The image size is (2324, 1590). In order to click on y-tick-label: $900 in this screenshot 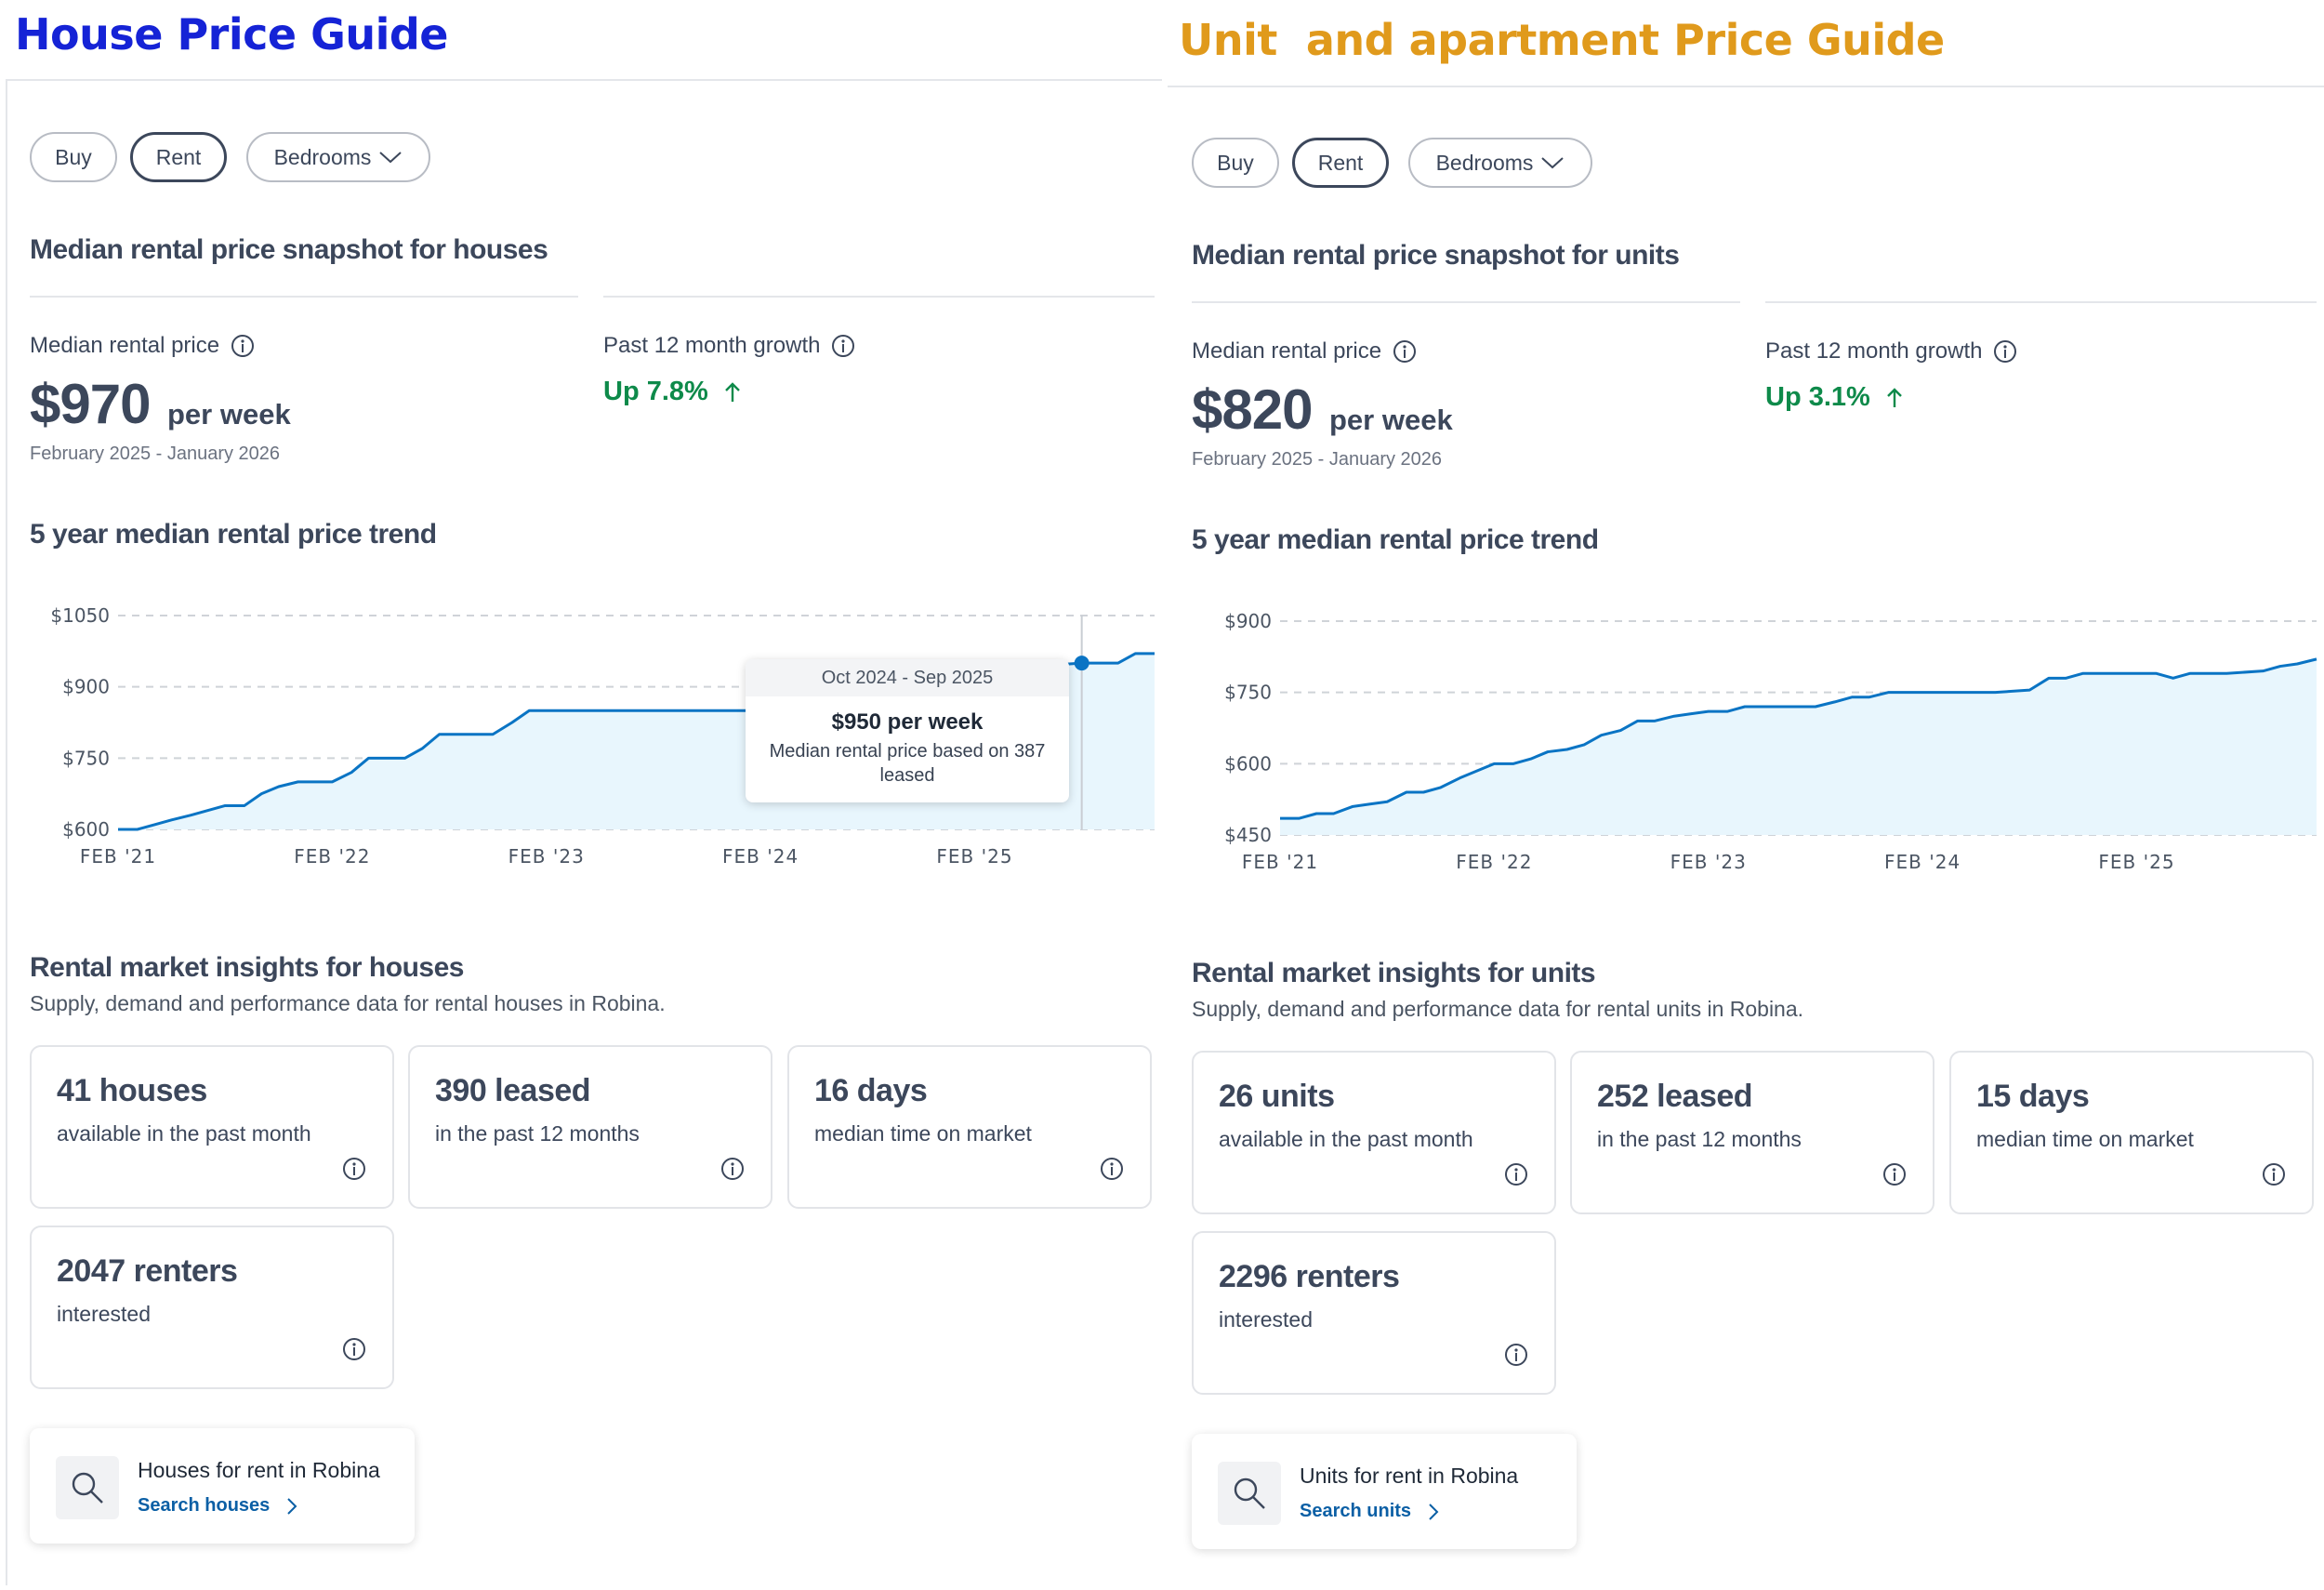, I will do `click(86, 687)`.